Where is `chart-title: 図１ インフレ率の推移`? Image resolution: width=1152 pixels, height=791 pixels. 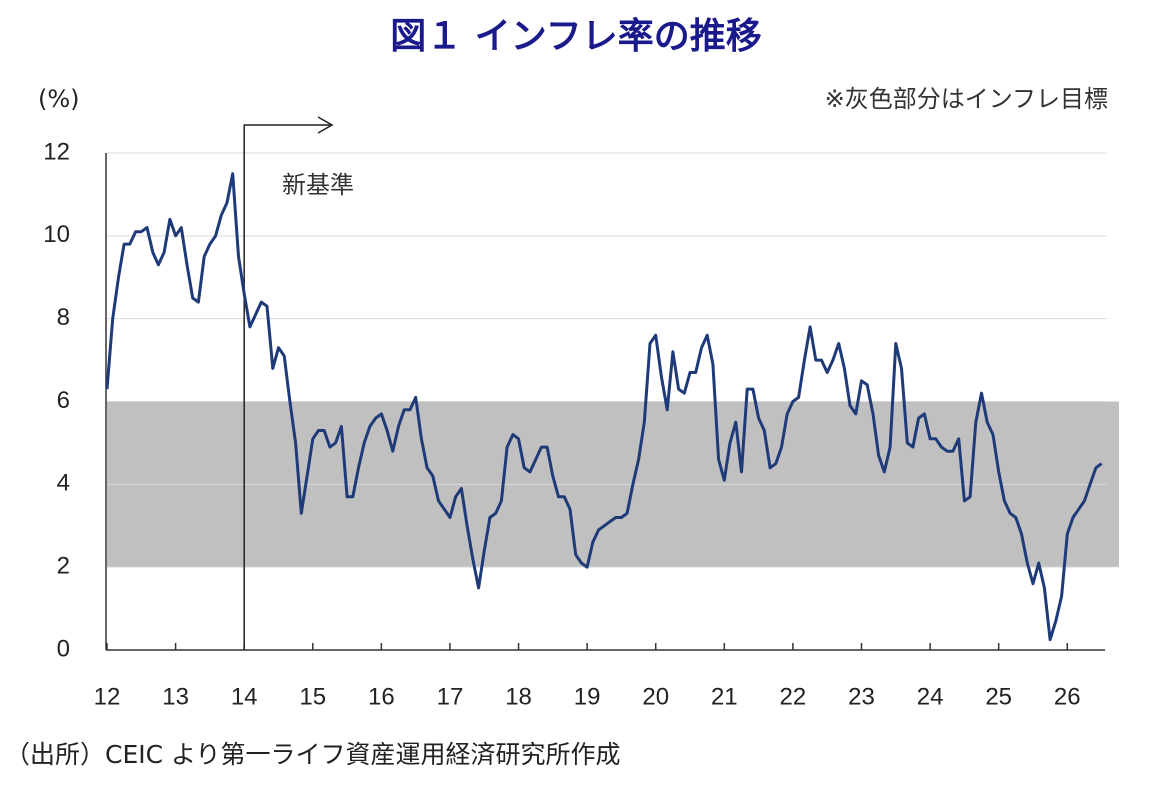 chart-title: 図１ インフレ率の推移 is located at coordinates (575, 36).